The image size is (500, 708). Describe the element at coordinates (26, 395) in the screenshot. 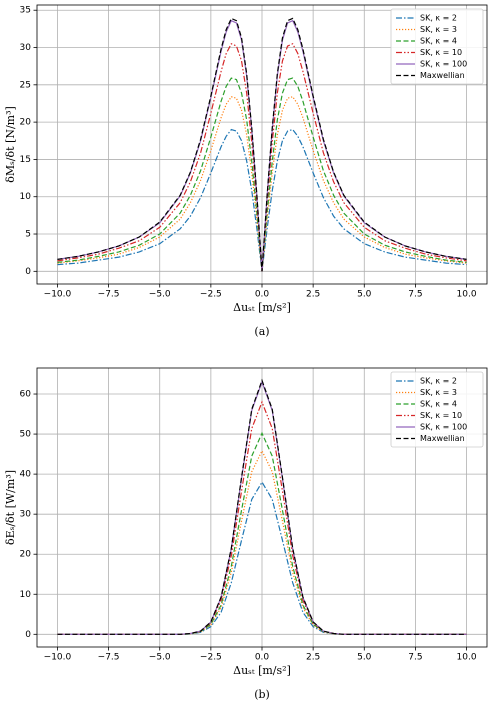

I see `y-tick-label: 60` at that location.